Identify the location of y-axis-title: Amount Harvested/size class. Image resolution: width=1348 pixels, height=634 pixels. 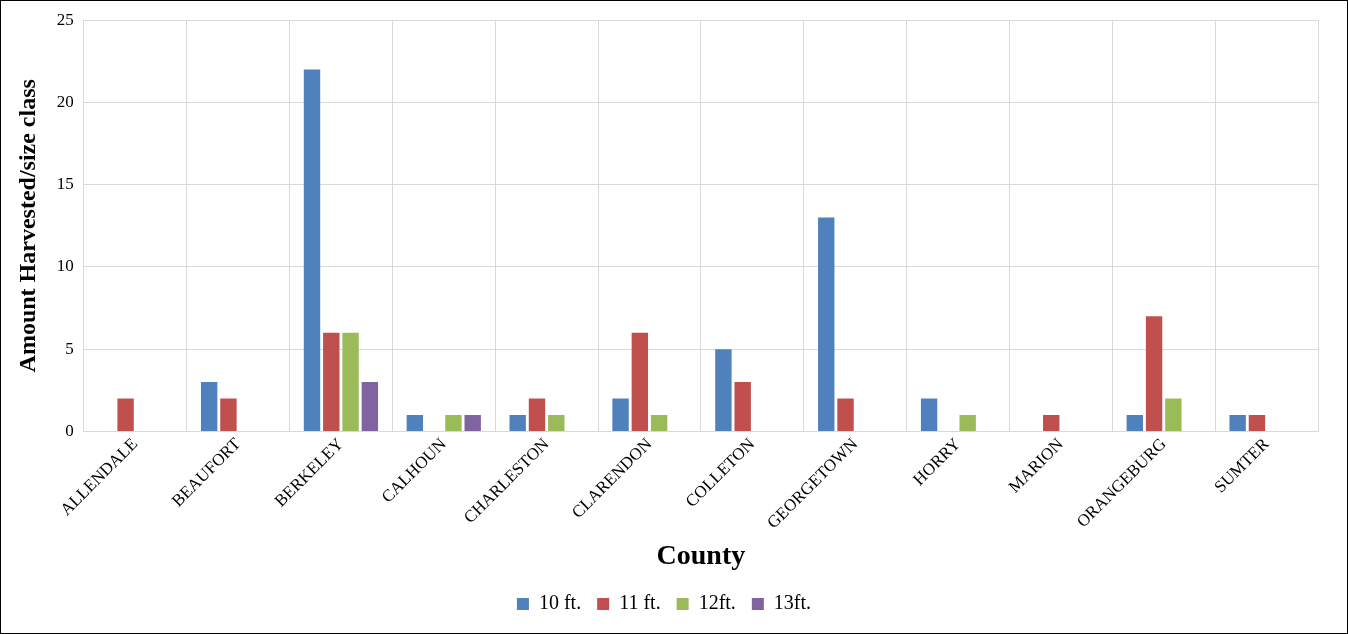
(26, 226).